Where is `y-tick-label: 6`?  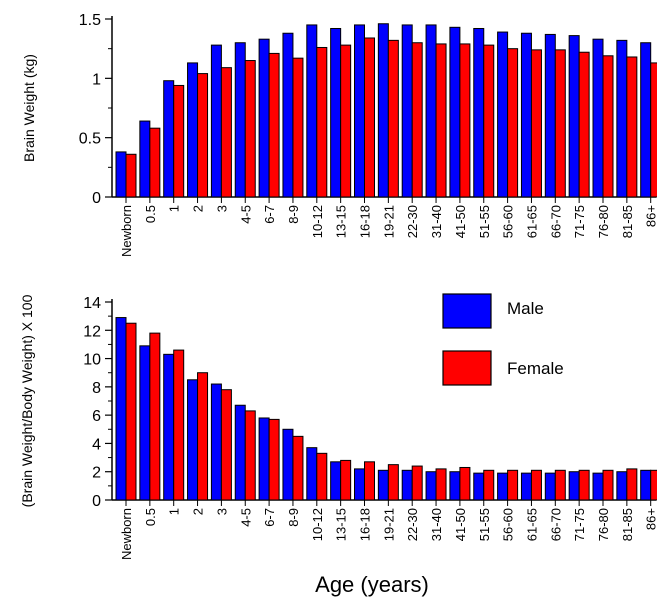 y-tick-label: 6 is located at coordinates (96, 416).